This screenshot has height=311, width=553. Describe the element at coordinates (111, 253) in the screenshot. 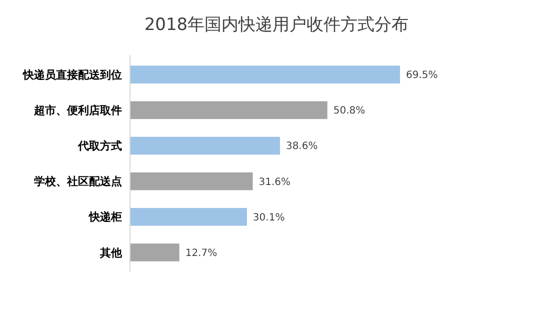

I see `y-tick-label: 其他` at that location.